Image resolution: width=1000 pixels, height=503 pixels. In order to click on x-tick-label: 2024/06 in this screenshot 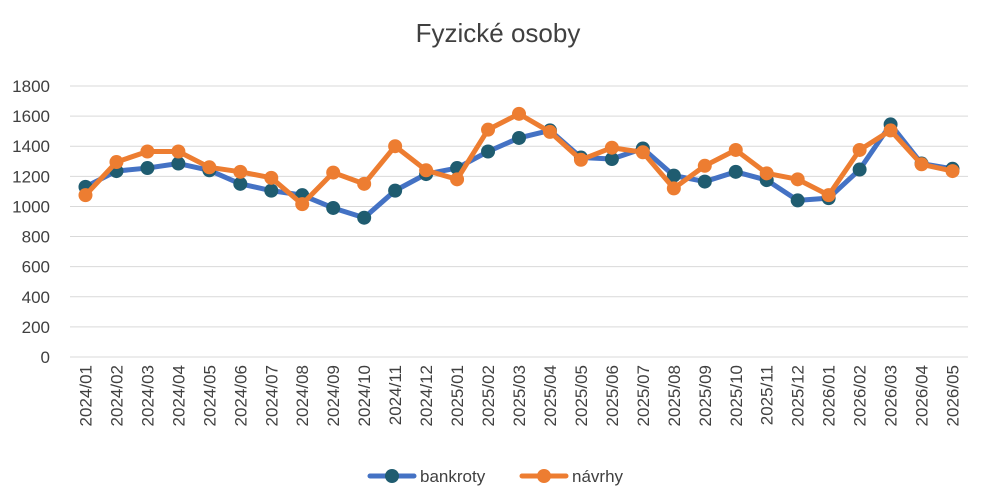, I will do `click(240, 395)`.